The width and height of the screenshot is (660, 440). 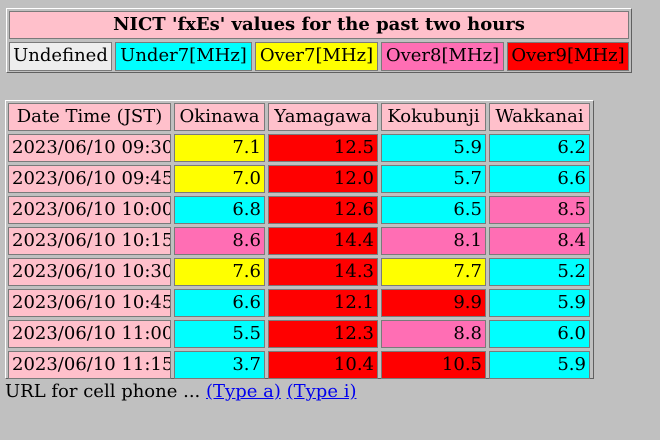 What do you see at coordinates (433, 334) in the screenshot?
I see `value-cell: 8.8` at bounding box center [433, 334].